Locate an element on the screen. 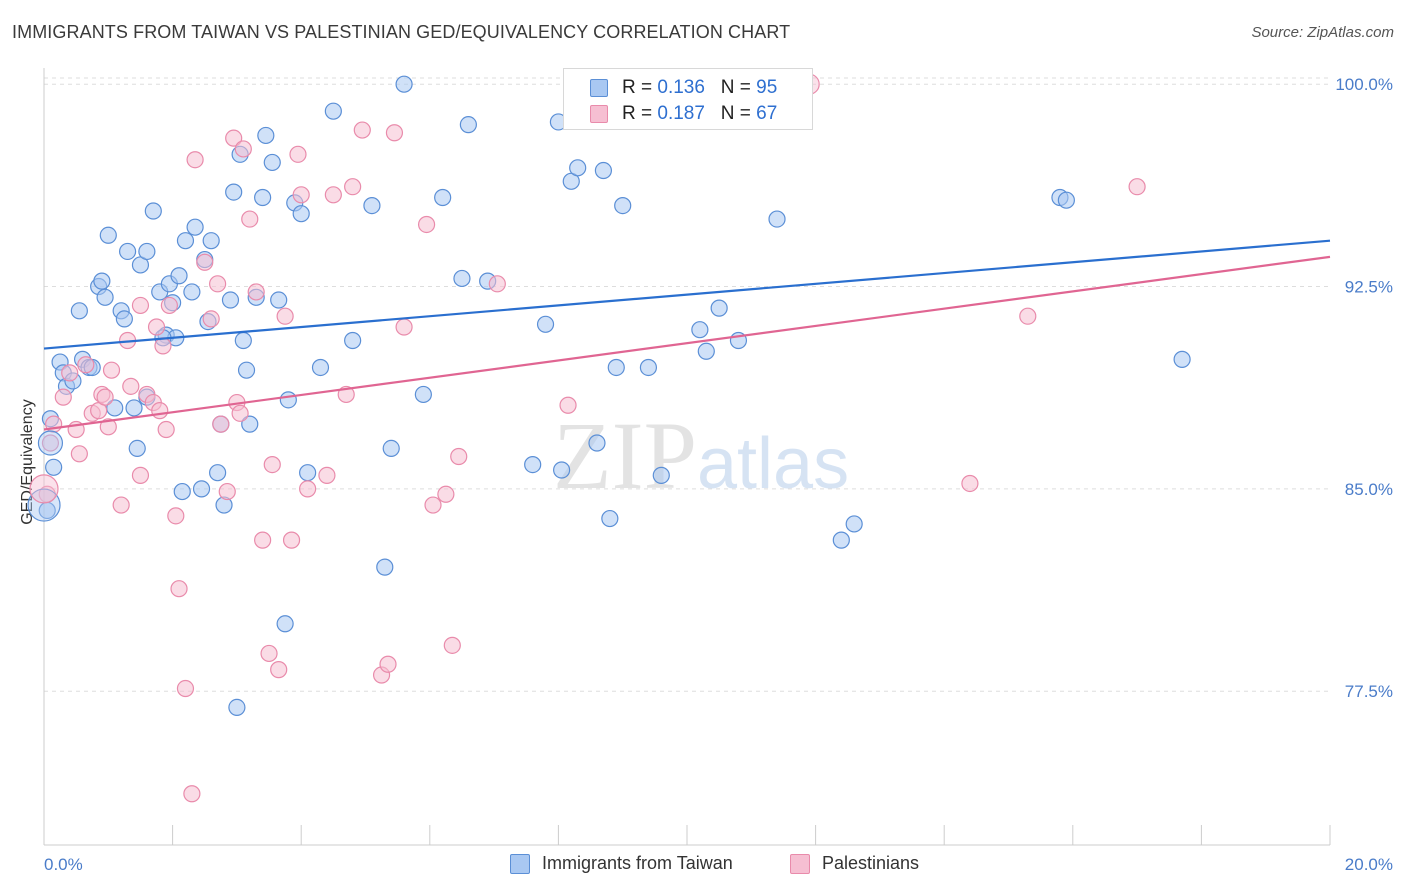  watermark: ZIPatlas is located at coordinates (701, 455).